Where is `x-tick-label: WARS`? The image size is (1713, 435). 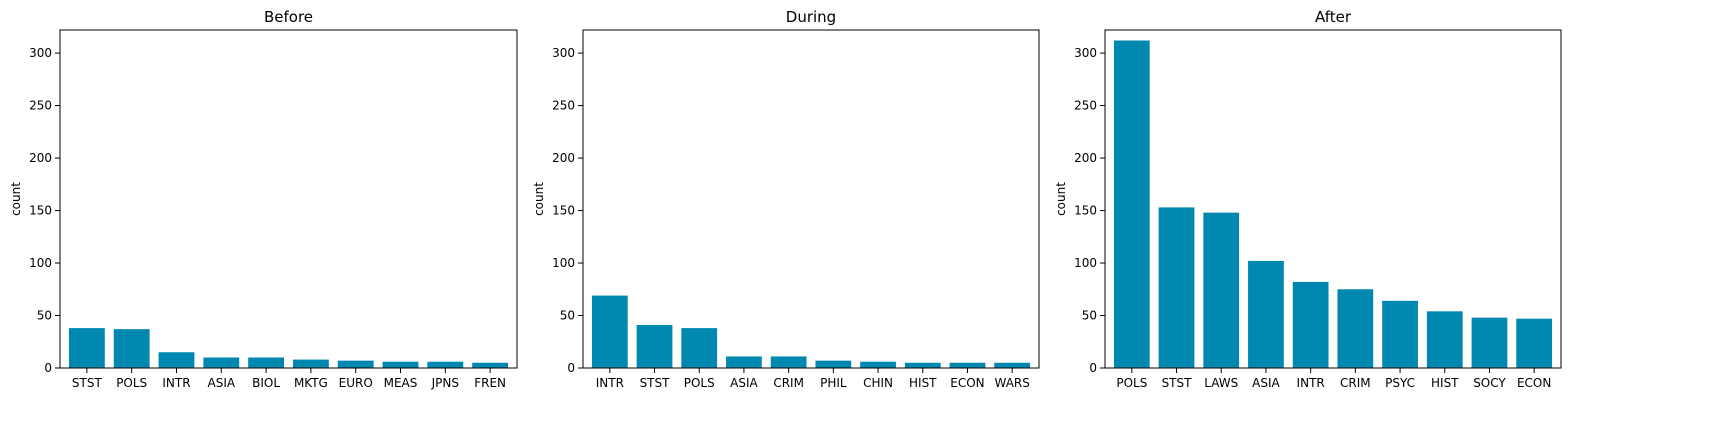
x-tick-label: WARS is located at coordinates (1011, 383).